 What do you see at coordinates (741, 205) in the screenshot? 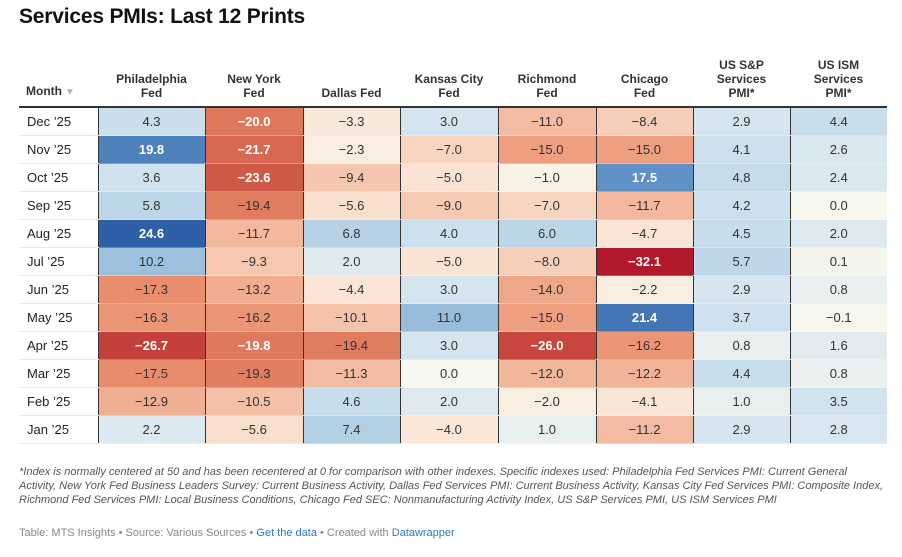
I see `heatmap-cell: 4.2` at bounding box center [741, 205].